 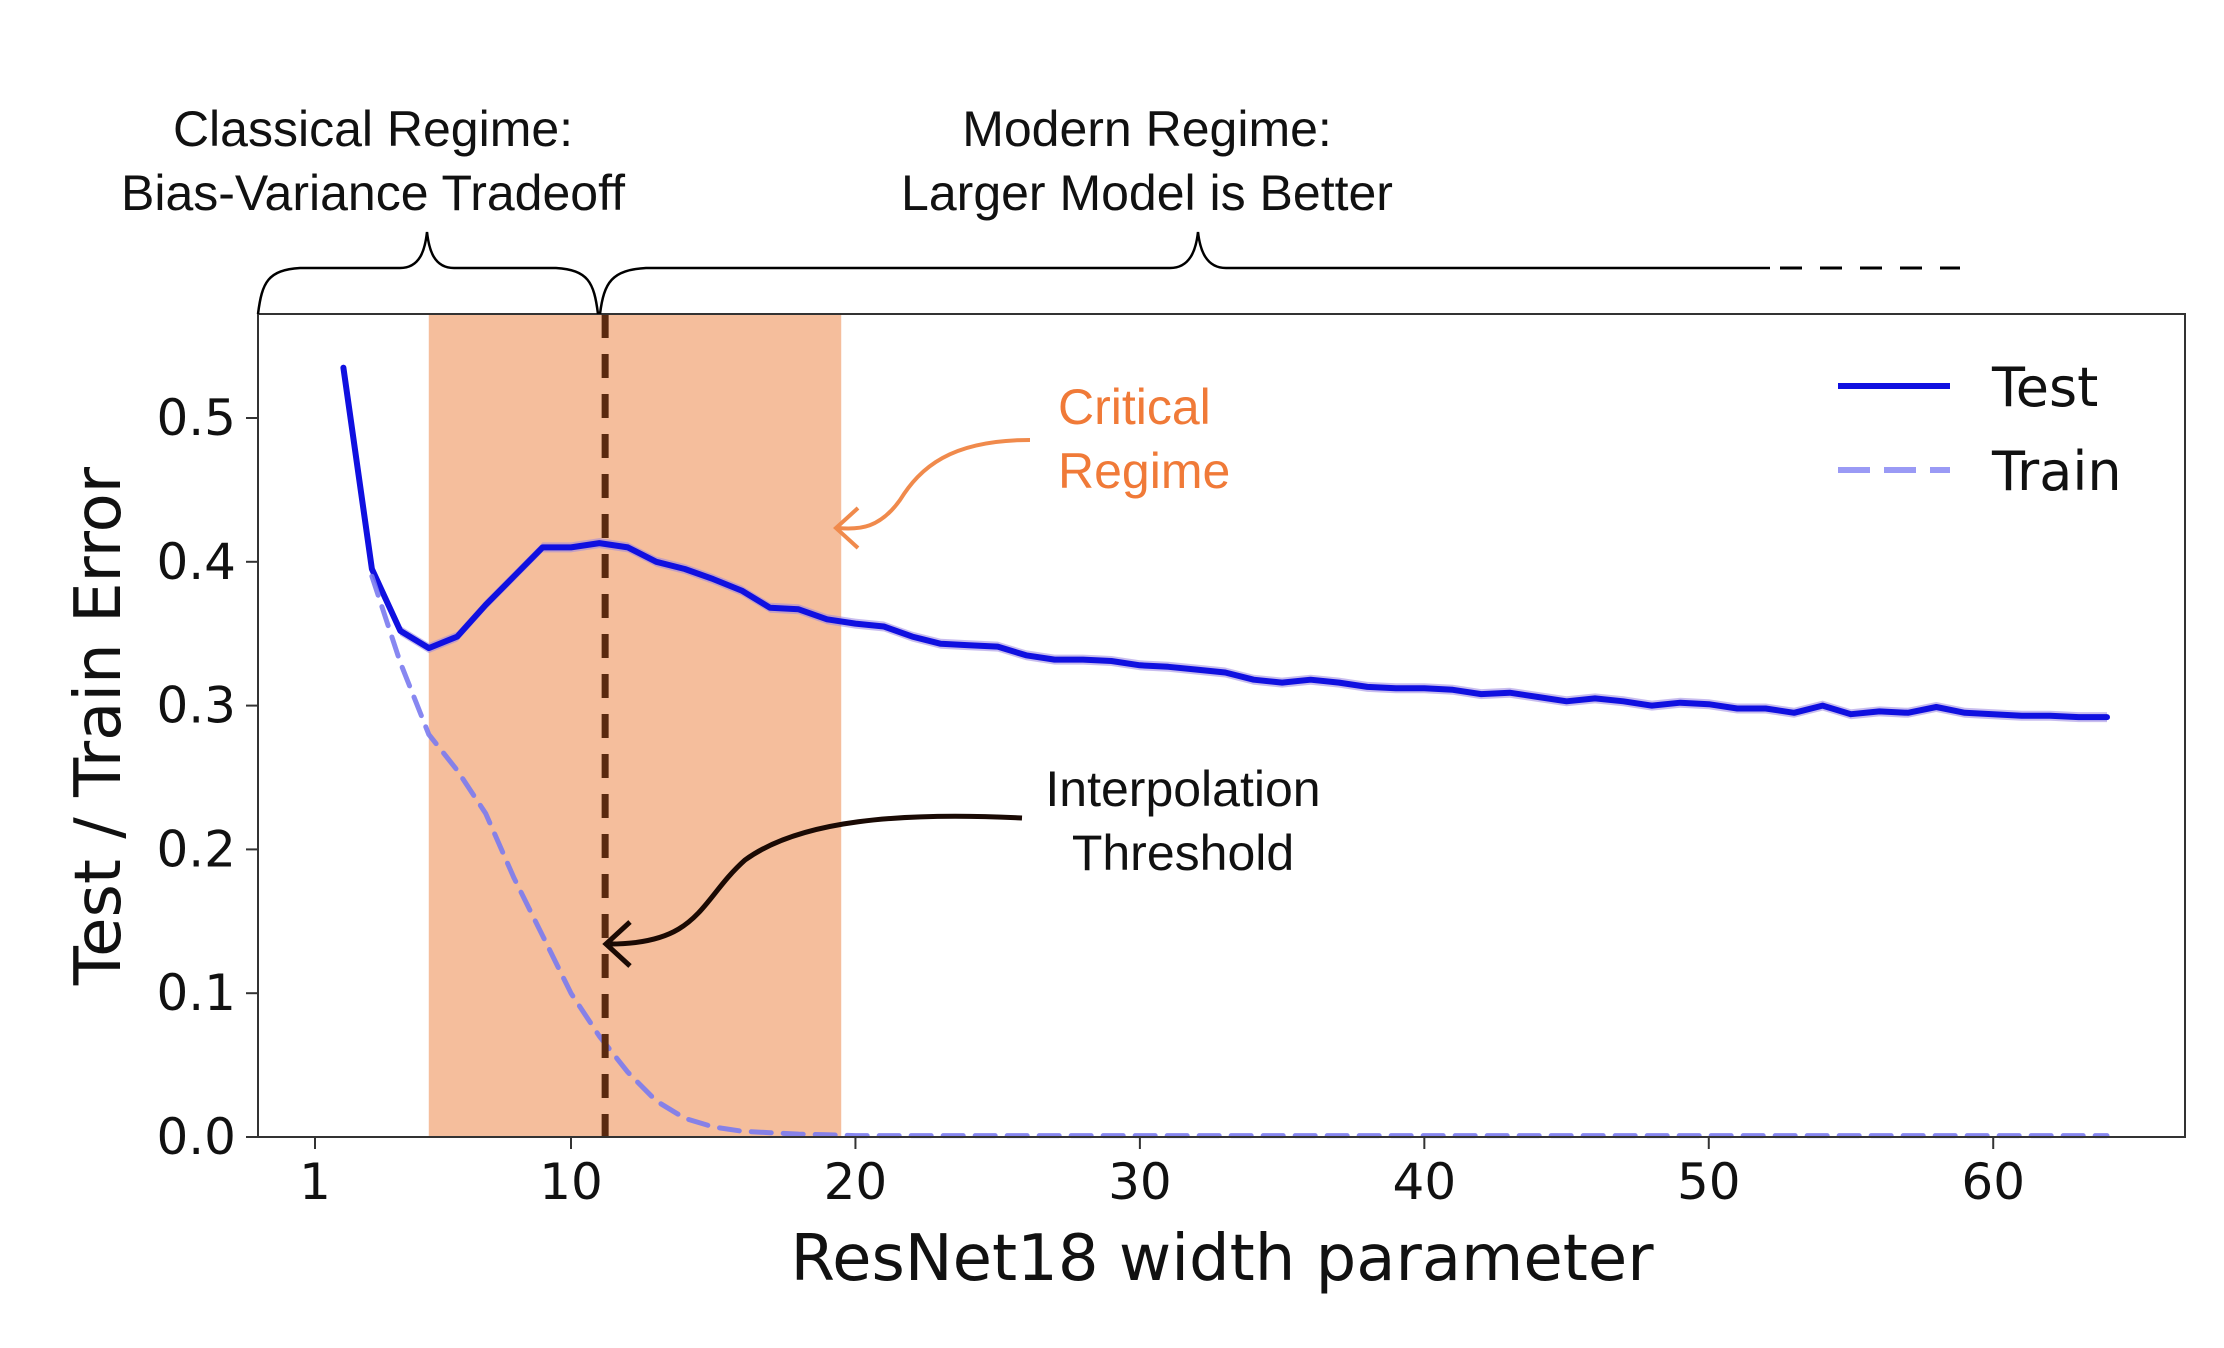 What do you see at coordinates (934, 484) in the screenshot?
I see `critical-regime-arrow` at bounding box center [934, 484].